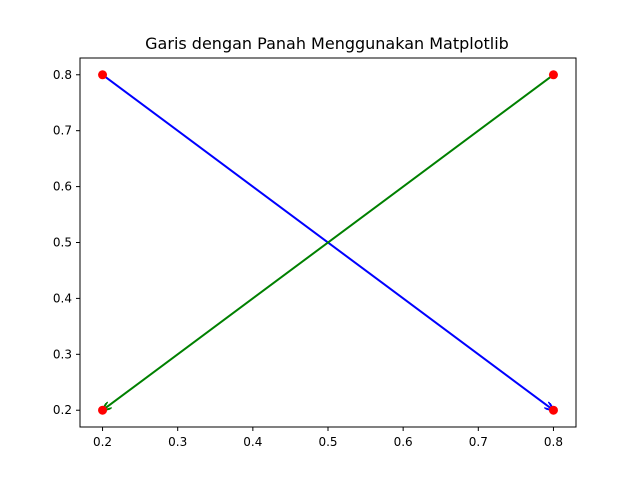 This screenshot has height=480, width=640. Describe the element at coordinates (102, 442) in the screenshot. I see `x-tick-label: 0.2` at that location.